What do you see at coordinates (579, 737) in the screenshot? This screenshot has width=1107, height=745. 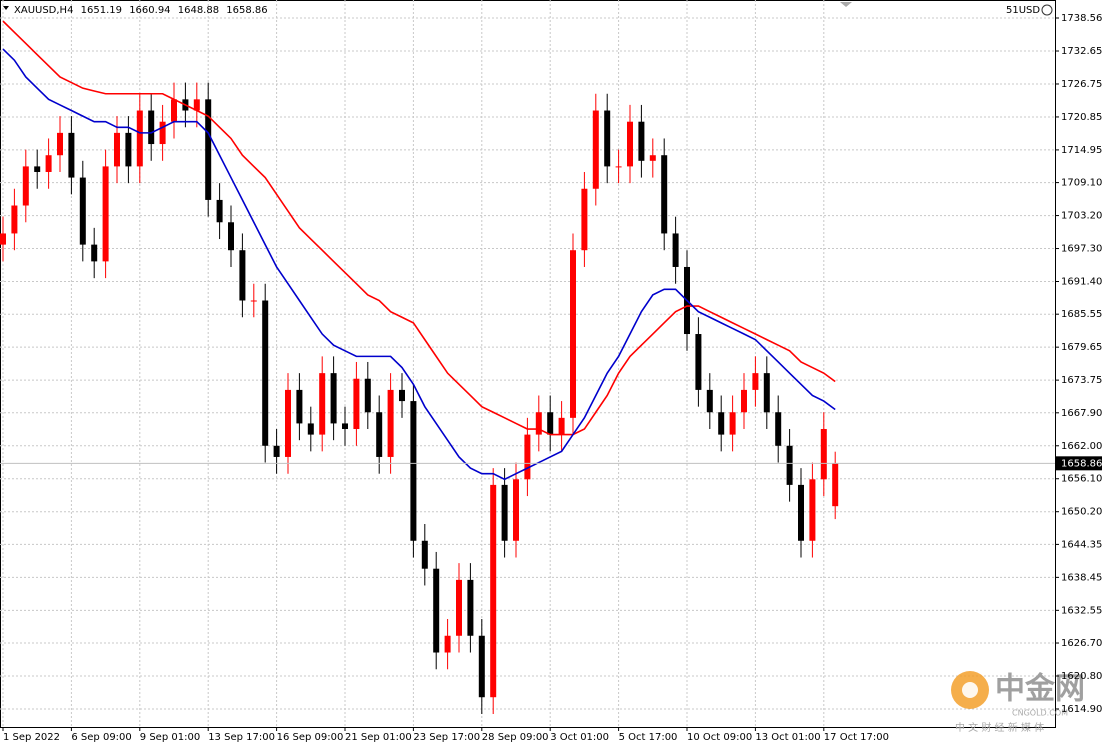 I see `x-tick-label: 3 Oct 01:00` at bounding box center [579, 737].